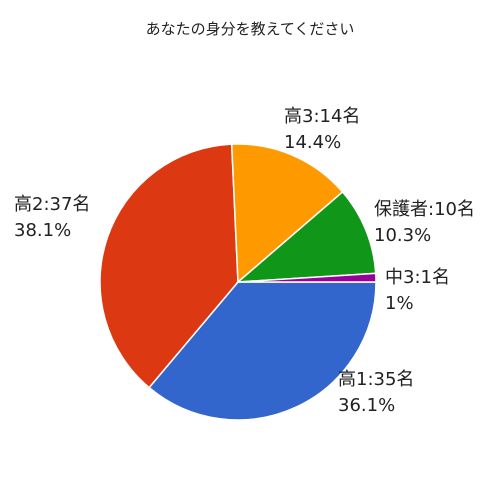  I want to click on slice-label: 中3:1名, so click(417, 277).